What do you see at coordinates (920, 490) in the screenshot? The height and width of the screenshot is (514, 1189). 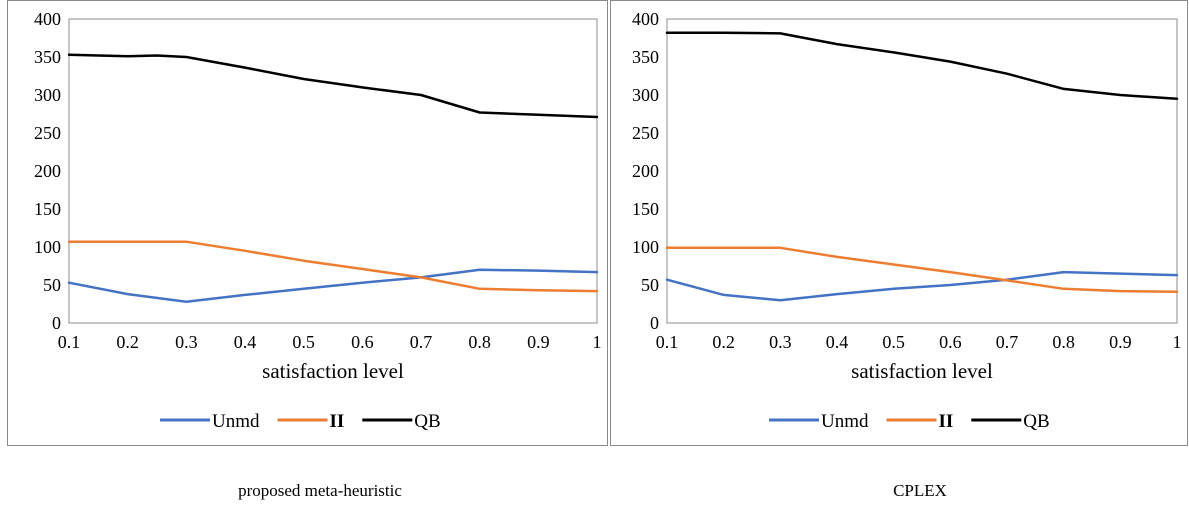 I see `caption-right: CPLEX` at bounding box center [920, 490].